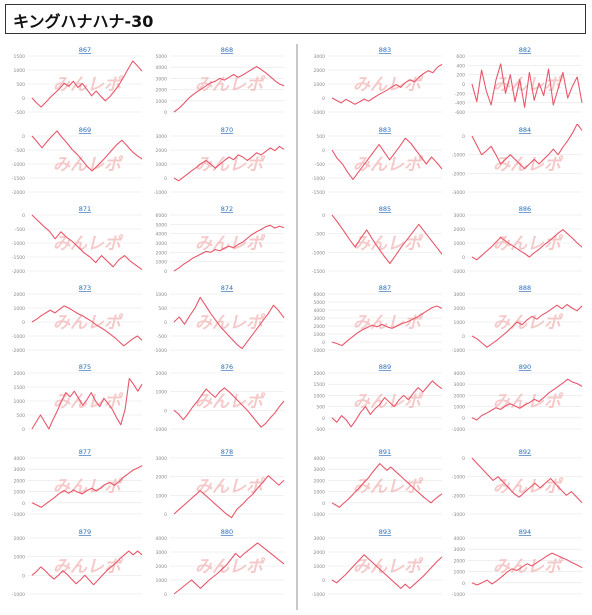 This screenshot has height=615, width=592. What do you see at coordinates (525, 209) in the screenshot?
I see `chart-title-link: 886` at bounding box center [525, 209].